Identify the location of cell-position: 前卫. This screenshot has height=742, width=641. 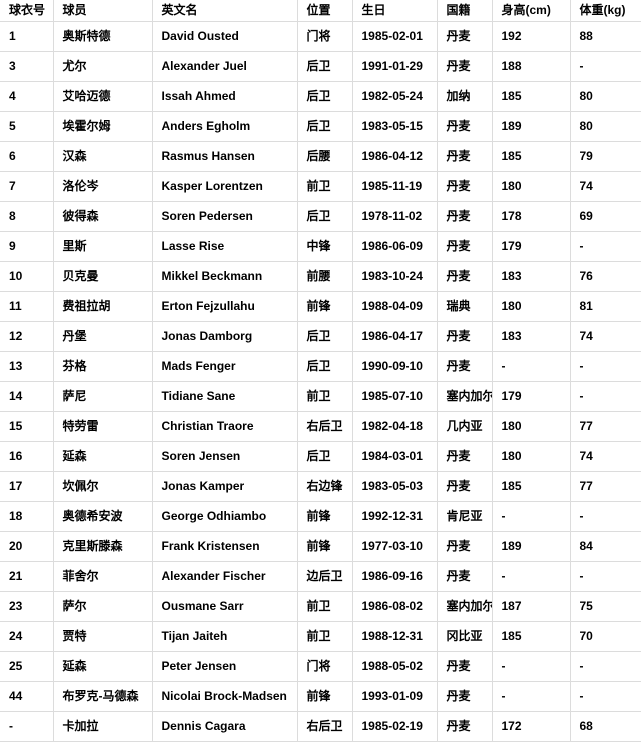
(325, 186).